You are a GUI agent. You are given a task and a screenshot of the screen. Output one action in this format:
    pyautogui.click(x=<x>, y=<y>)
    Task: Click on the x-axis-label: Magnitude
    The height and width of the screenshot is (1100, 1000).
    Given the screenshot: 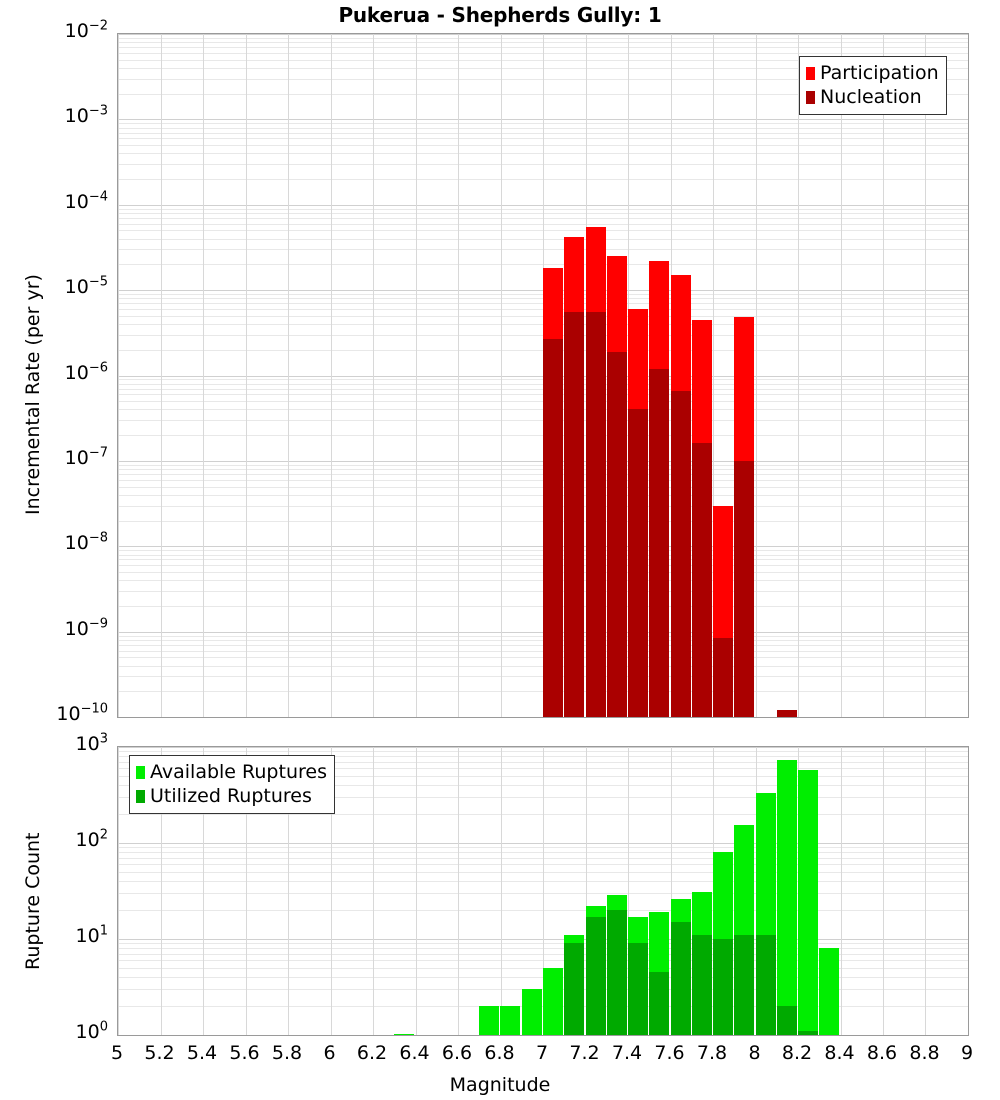 What is the action you would take?
    pyautogui.click(x=500, y=1085)
    